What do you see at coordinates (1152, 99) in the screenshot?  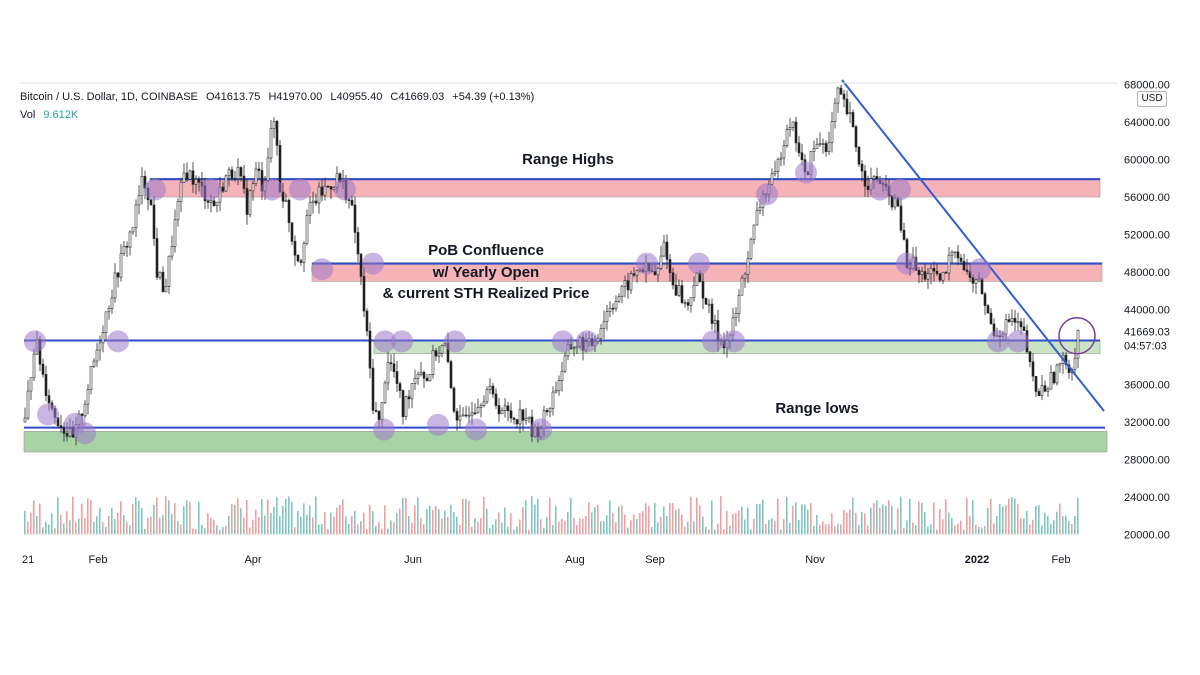 I see `currency-badge: USD` at bounding box center [1152, 99].